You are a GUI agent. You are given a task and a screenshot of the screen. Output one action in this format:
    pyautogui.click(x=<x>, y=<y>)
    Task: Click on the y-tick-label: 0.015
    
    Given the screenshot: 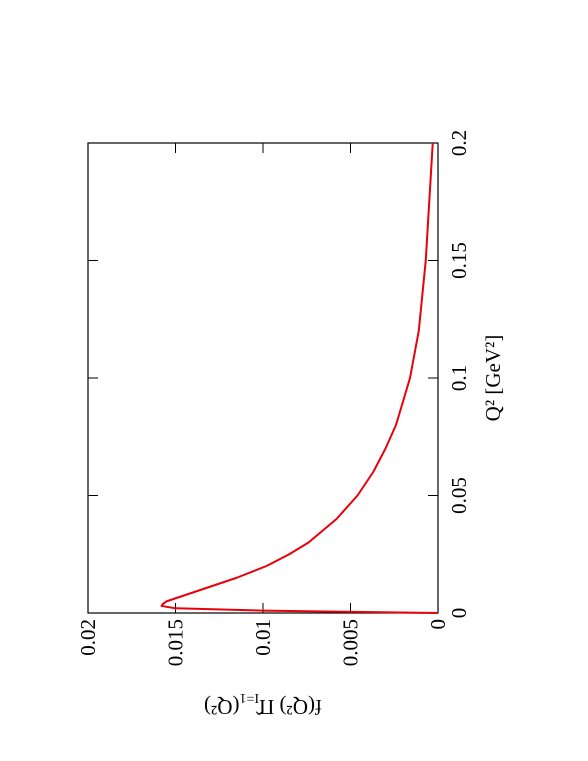 What is the action you would take?
    pyautogui.click(x=176, y=642)
    